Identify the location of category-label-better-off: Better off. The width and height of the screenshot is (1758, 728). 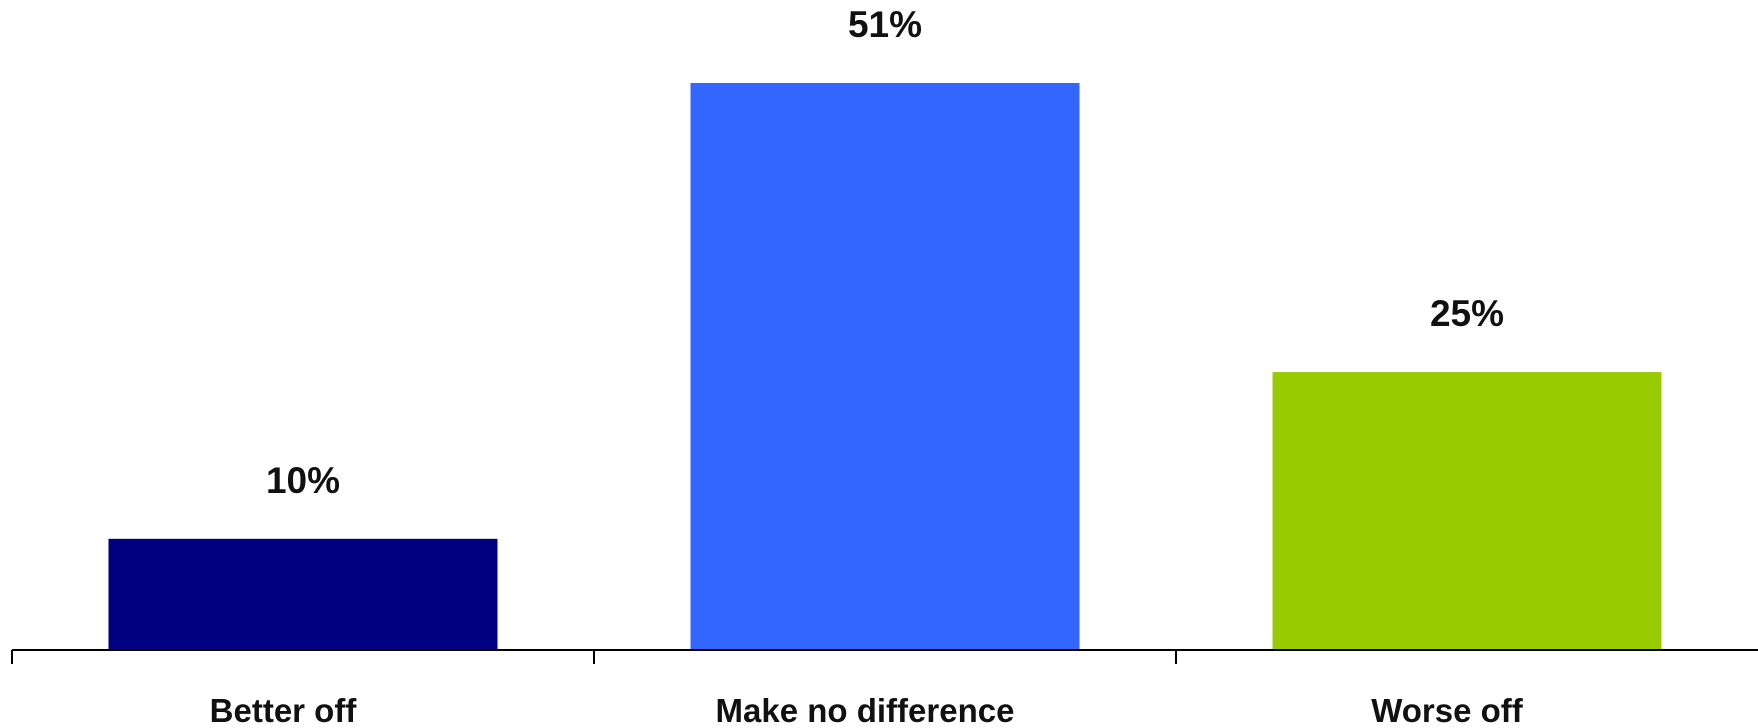
(284, 710).